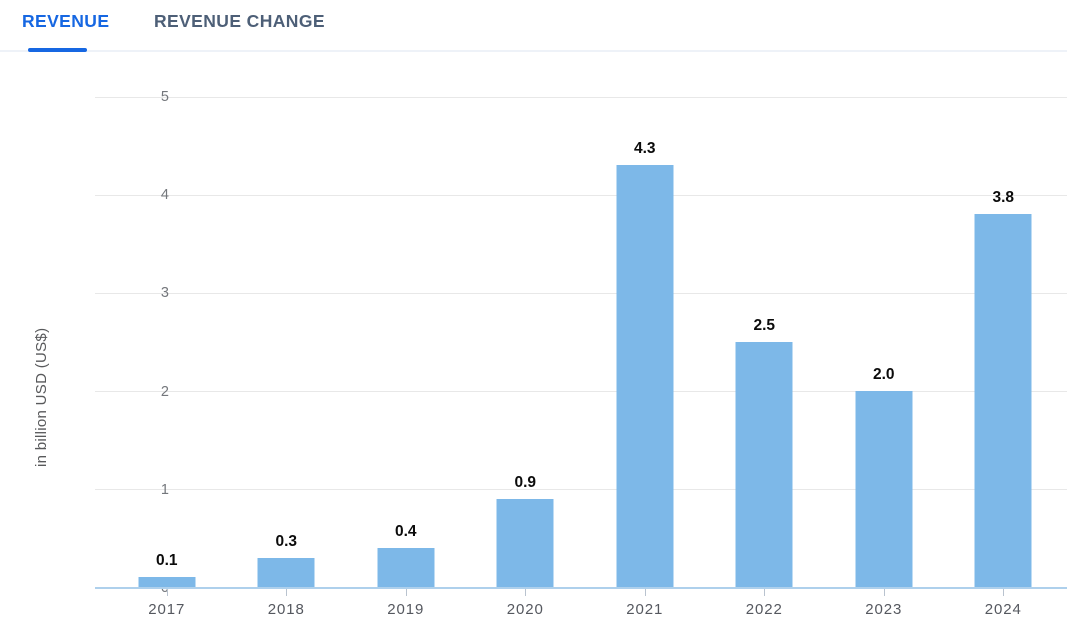 The height and width of the screenshot is (635, 1067). Describe the element at coordinates (884, 488) in the screenshot. I see `bar-2023` at that location.